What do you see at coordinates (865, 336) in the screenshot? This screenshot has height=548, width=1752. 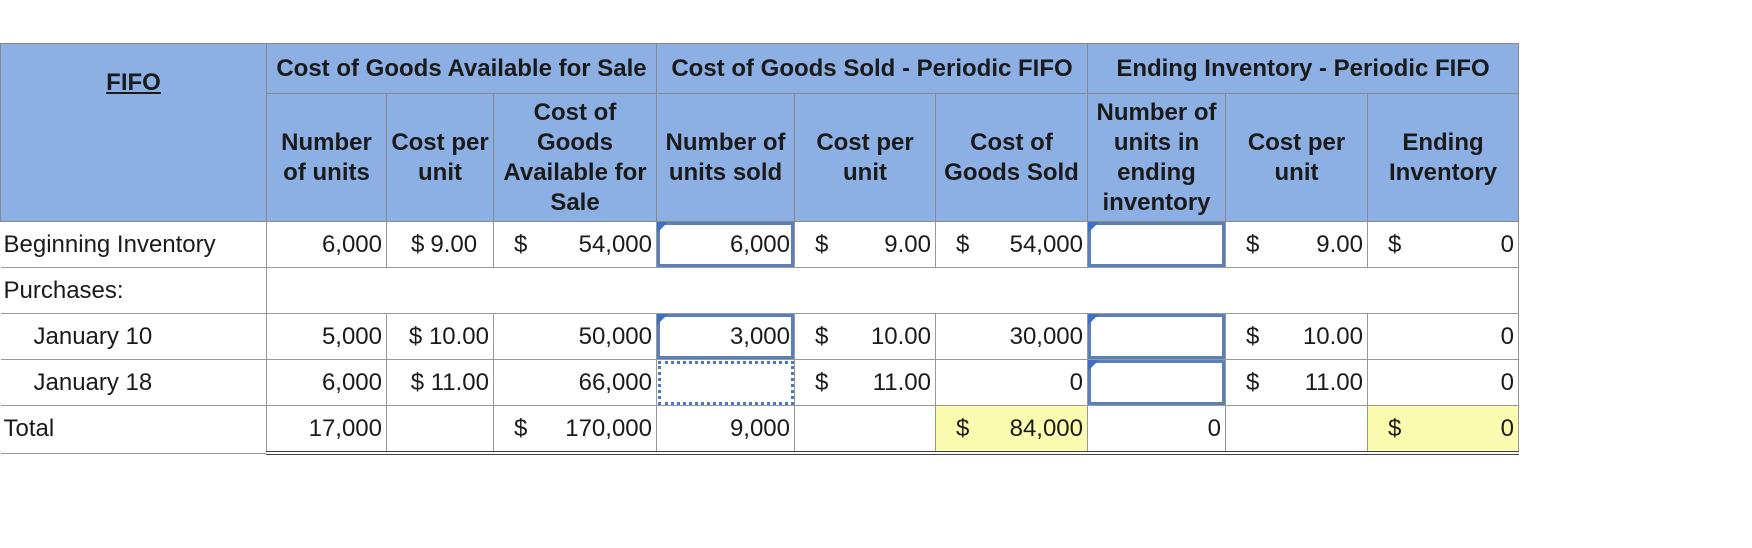 I see `sold-cost-per-unit-cell: $10.00` at bounding box center [865, 336].